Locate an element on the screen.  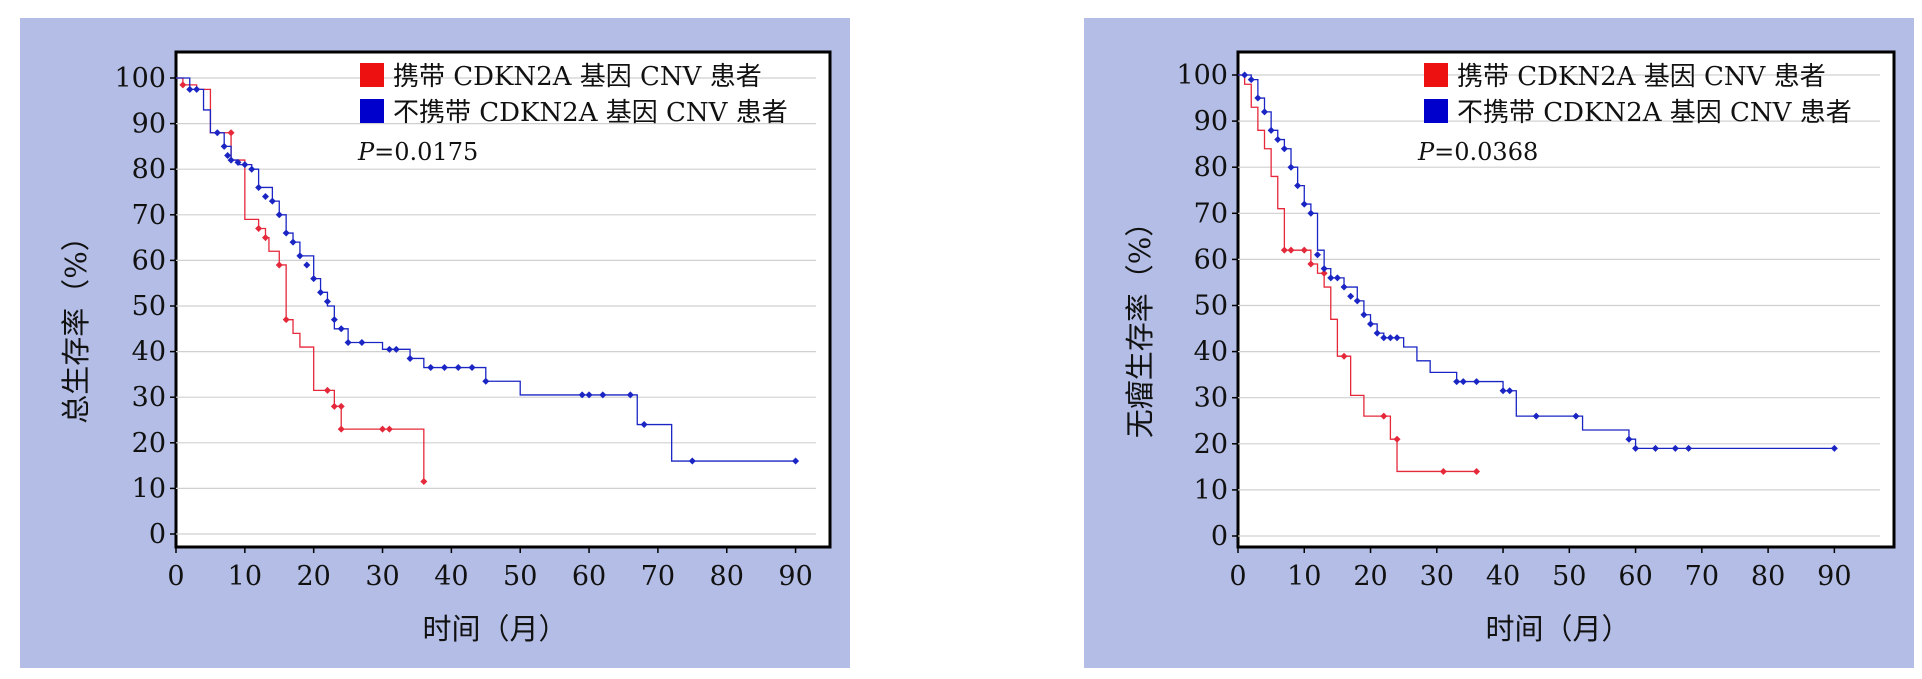
x-tick-label: 70 is located at coordinates (1702, 576).